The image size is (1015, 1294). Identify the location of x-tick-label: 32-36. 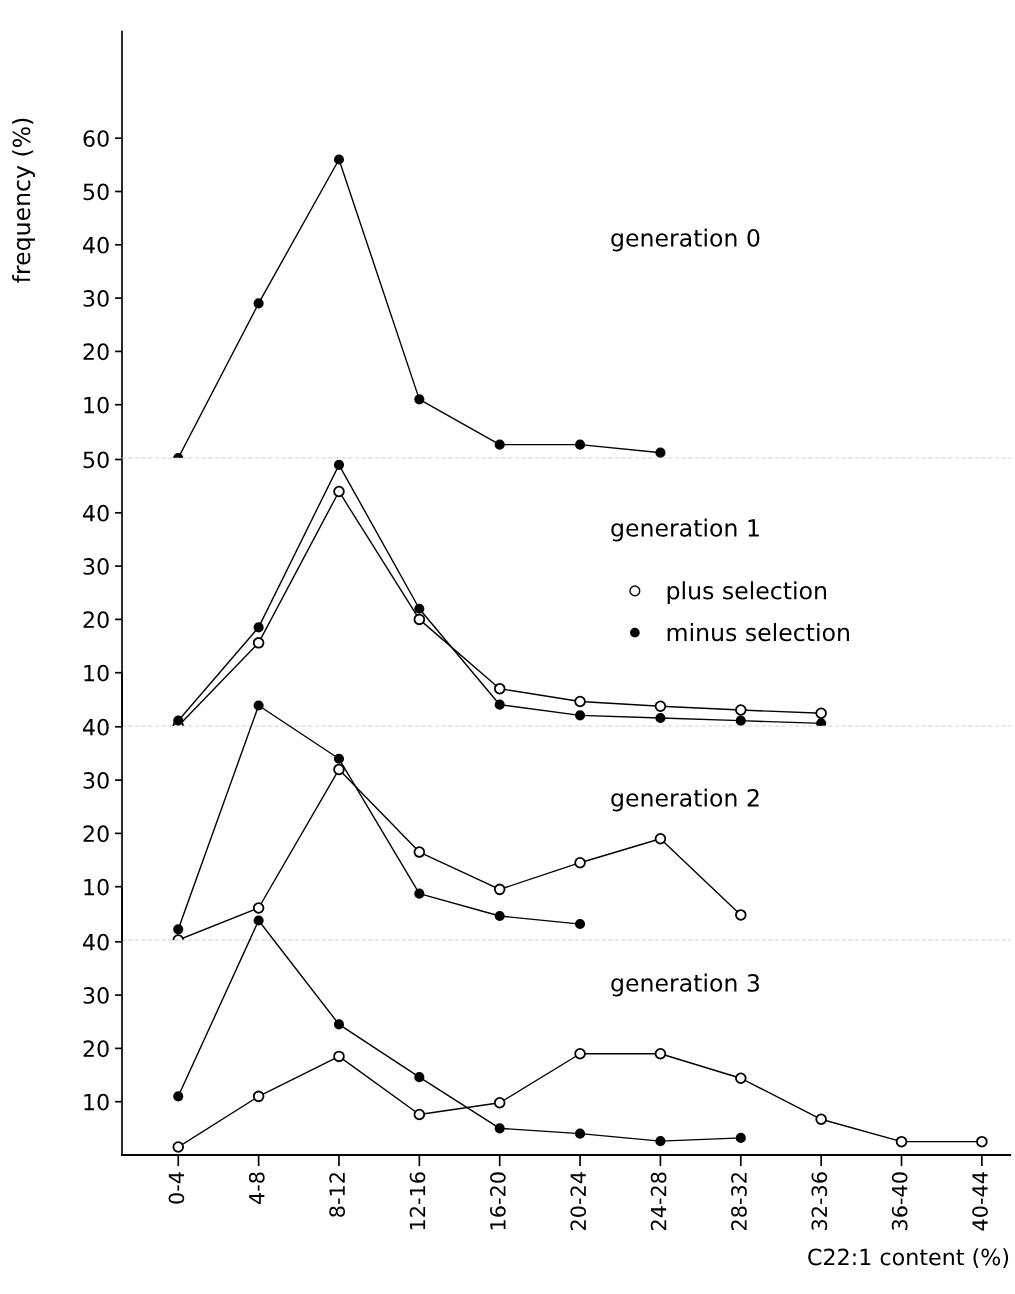
(819, 1201).